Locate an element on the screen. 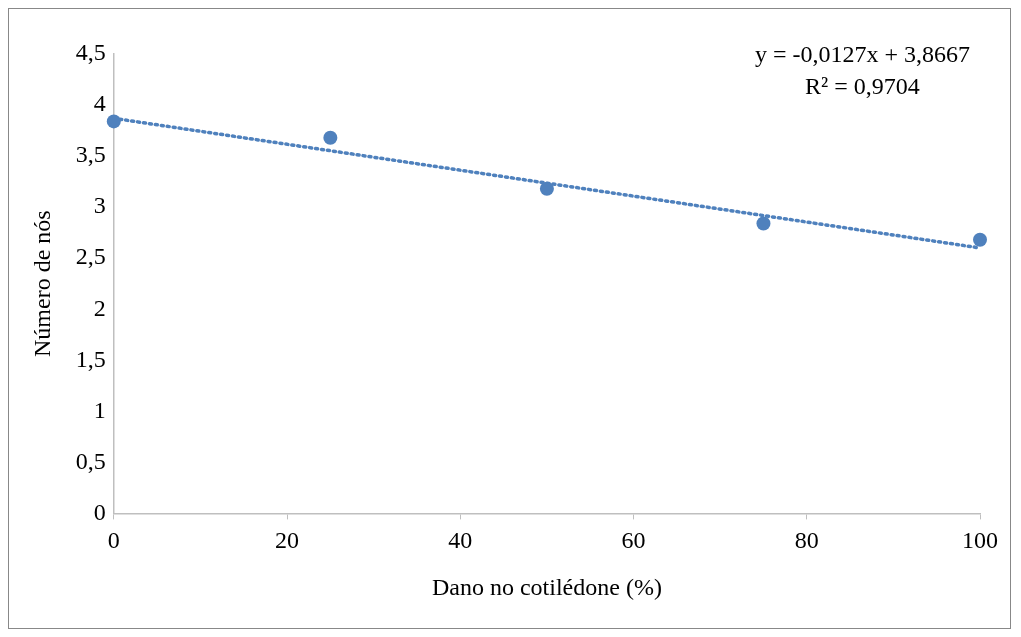 This screenshot has height=637, width=1021. x-tick-label: 100 is located at coordinates (980, 540).